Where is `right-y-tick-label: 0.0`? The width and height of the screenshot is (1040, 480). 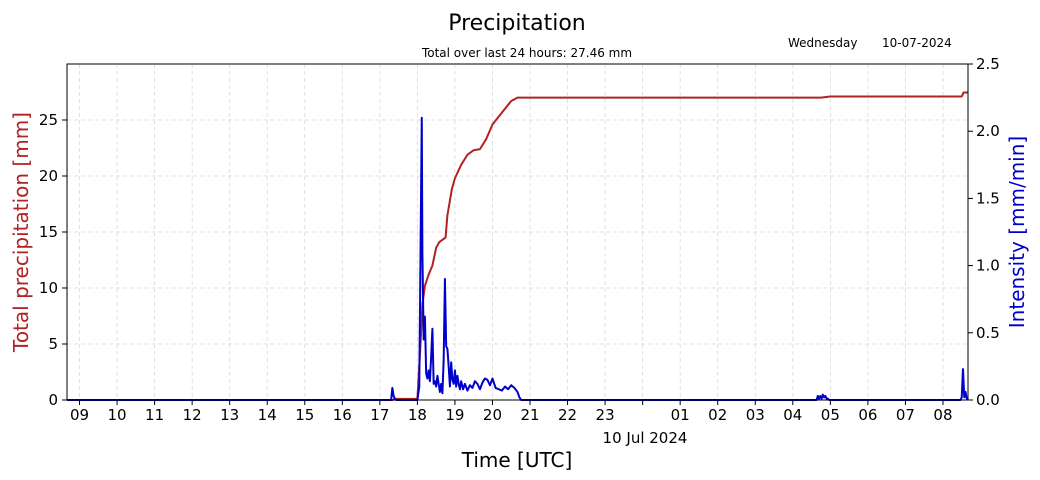
right-y-tick-label: 0.0 is located at coordinates (988, 400).